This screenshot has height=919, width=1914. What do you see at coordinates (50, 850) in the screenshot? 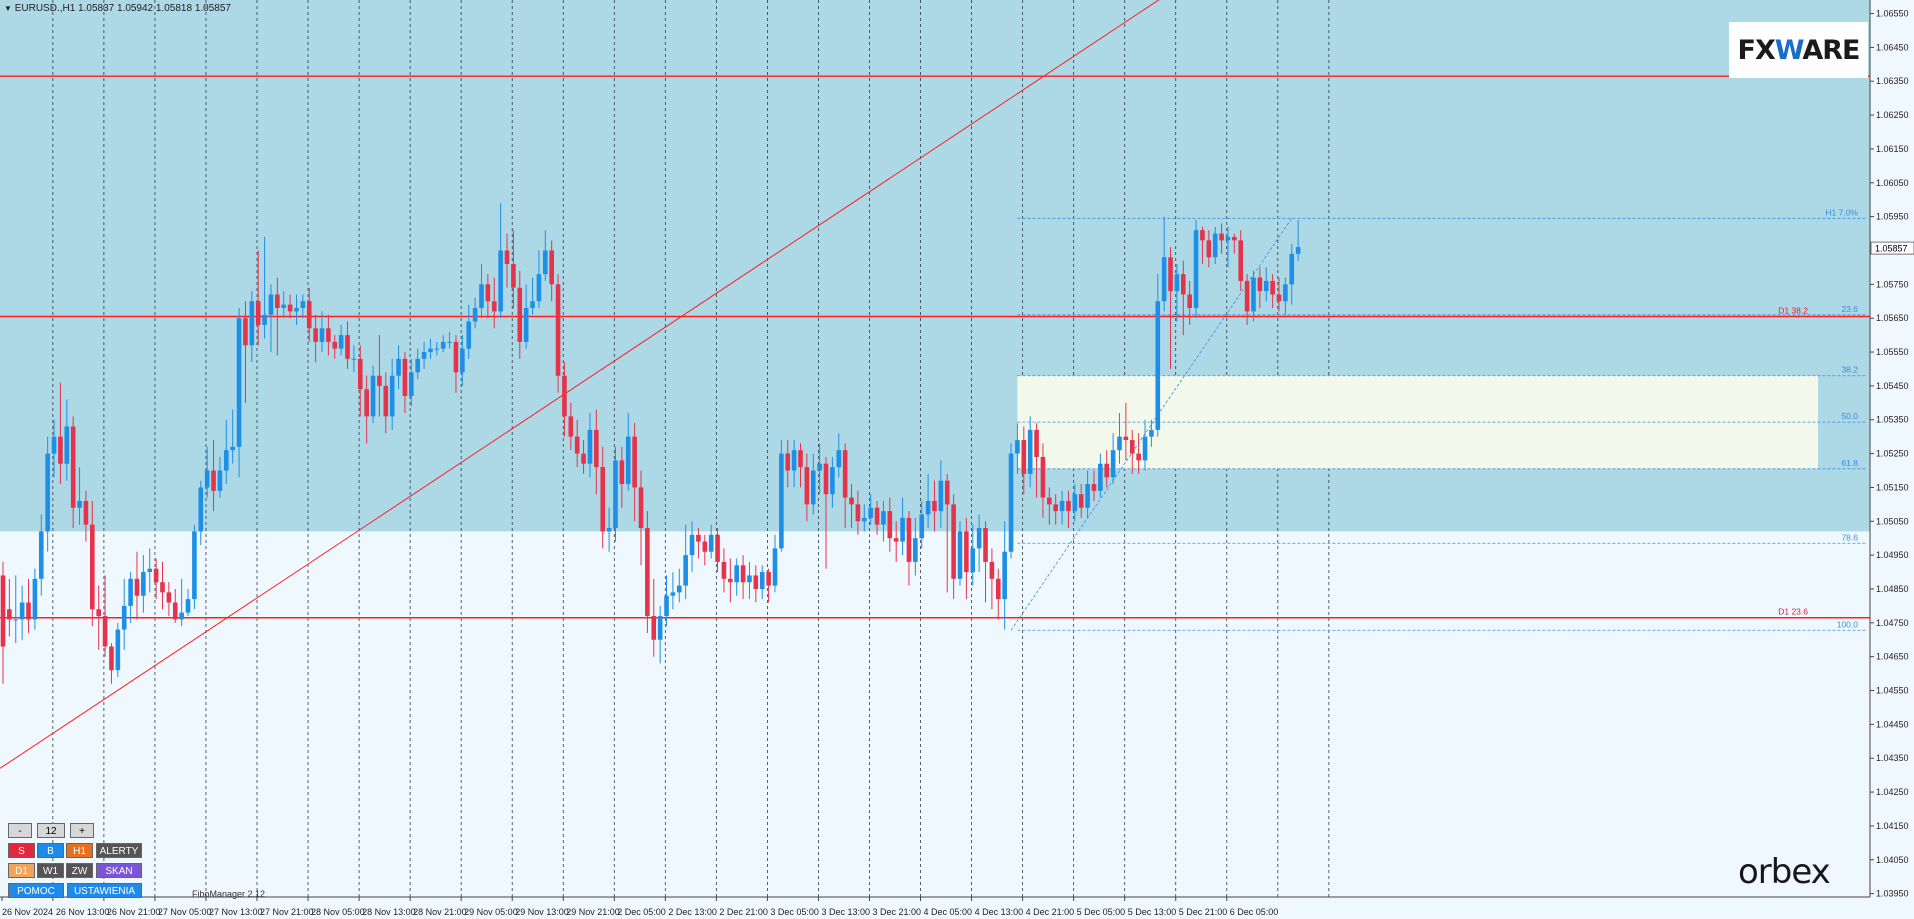
I see `buy-button: B` at bounding box center [50, 850].